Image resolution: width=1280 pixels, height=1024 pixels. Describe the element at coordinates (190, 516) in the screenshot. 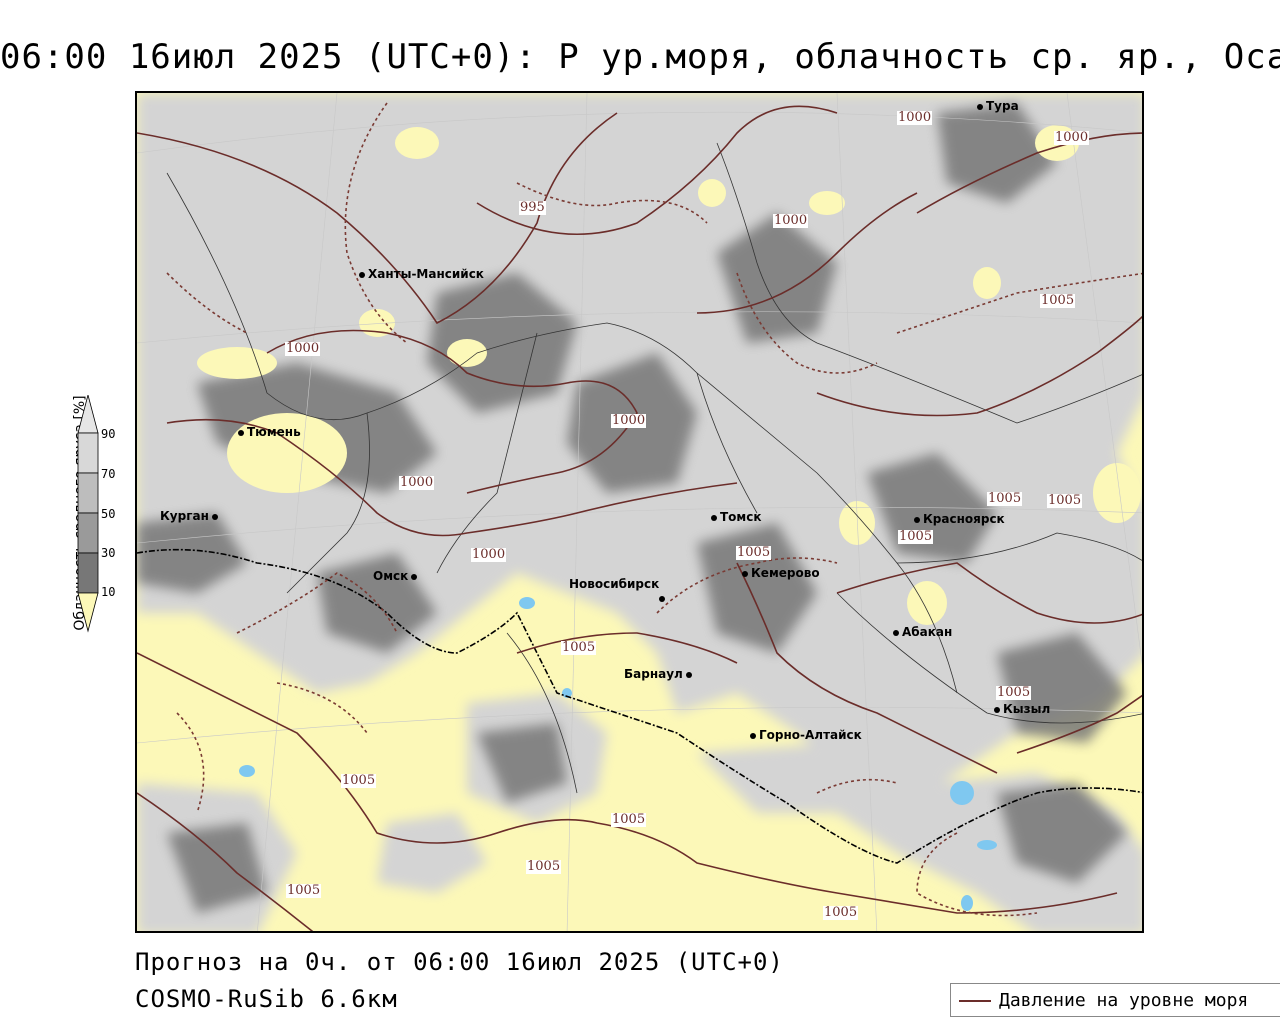

I see `city-kurgan: Курган` at that location.